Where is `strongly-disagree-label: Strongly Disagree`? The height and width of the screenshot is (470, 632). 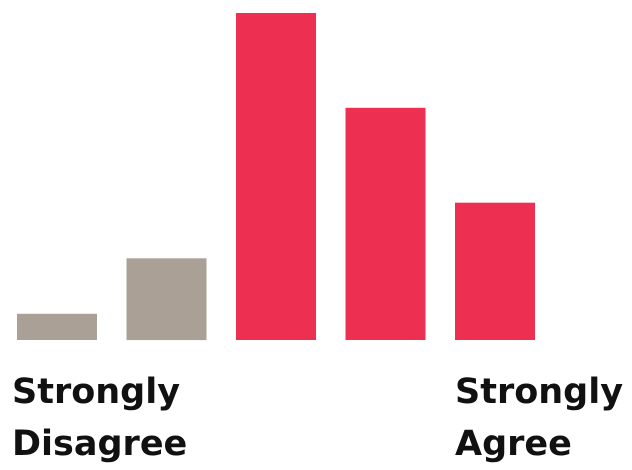 strongly-disagree-label: Strongly Disagree is located at coordinates (99, 418).